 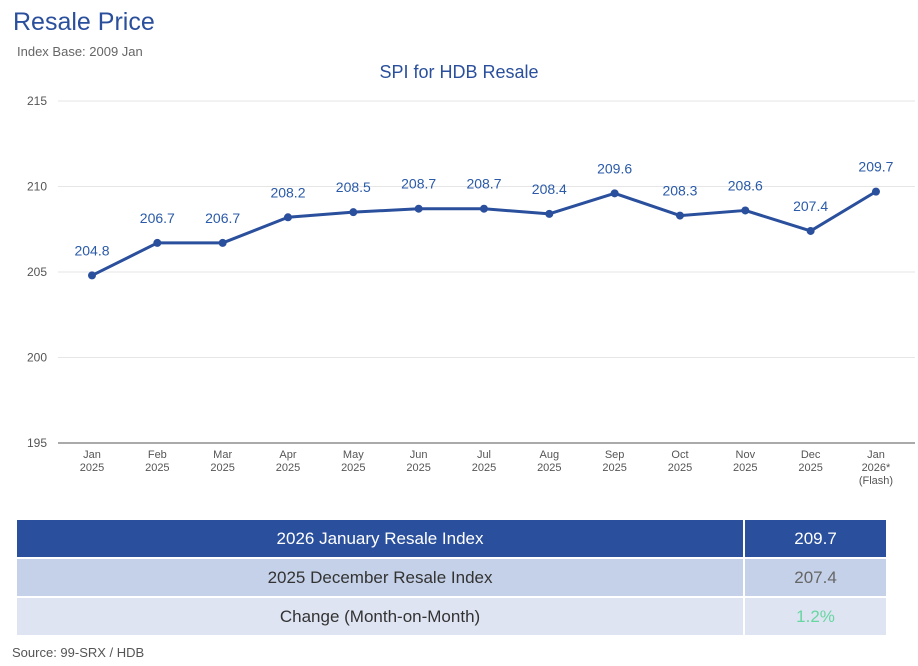 What do you see at coordinates (37, 272) in the screenshot?
I see `y-tick-label: 205` at bounding box center [37, 272].